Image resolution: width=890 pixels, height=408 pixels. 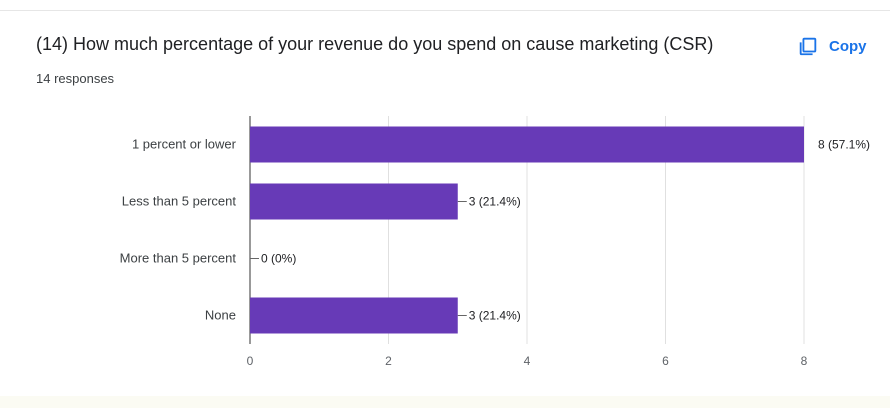 I want to click on x-tick-label: 0, so click(x=250, y=361).